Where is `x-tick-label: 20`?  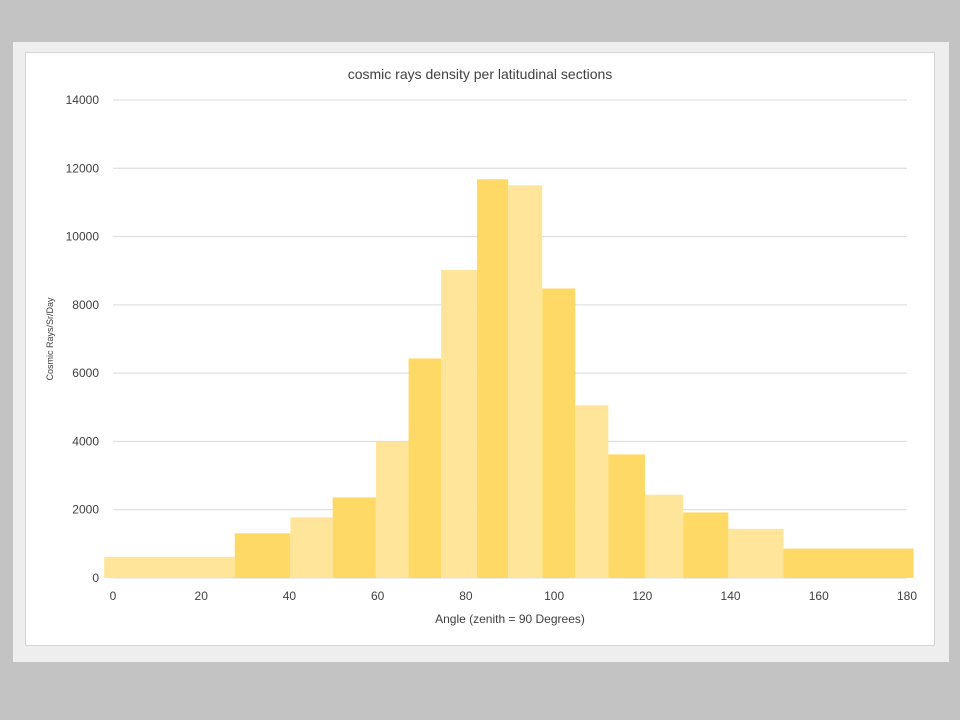
x-tick-label: 20 is located at coordinates (202, 596).